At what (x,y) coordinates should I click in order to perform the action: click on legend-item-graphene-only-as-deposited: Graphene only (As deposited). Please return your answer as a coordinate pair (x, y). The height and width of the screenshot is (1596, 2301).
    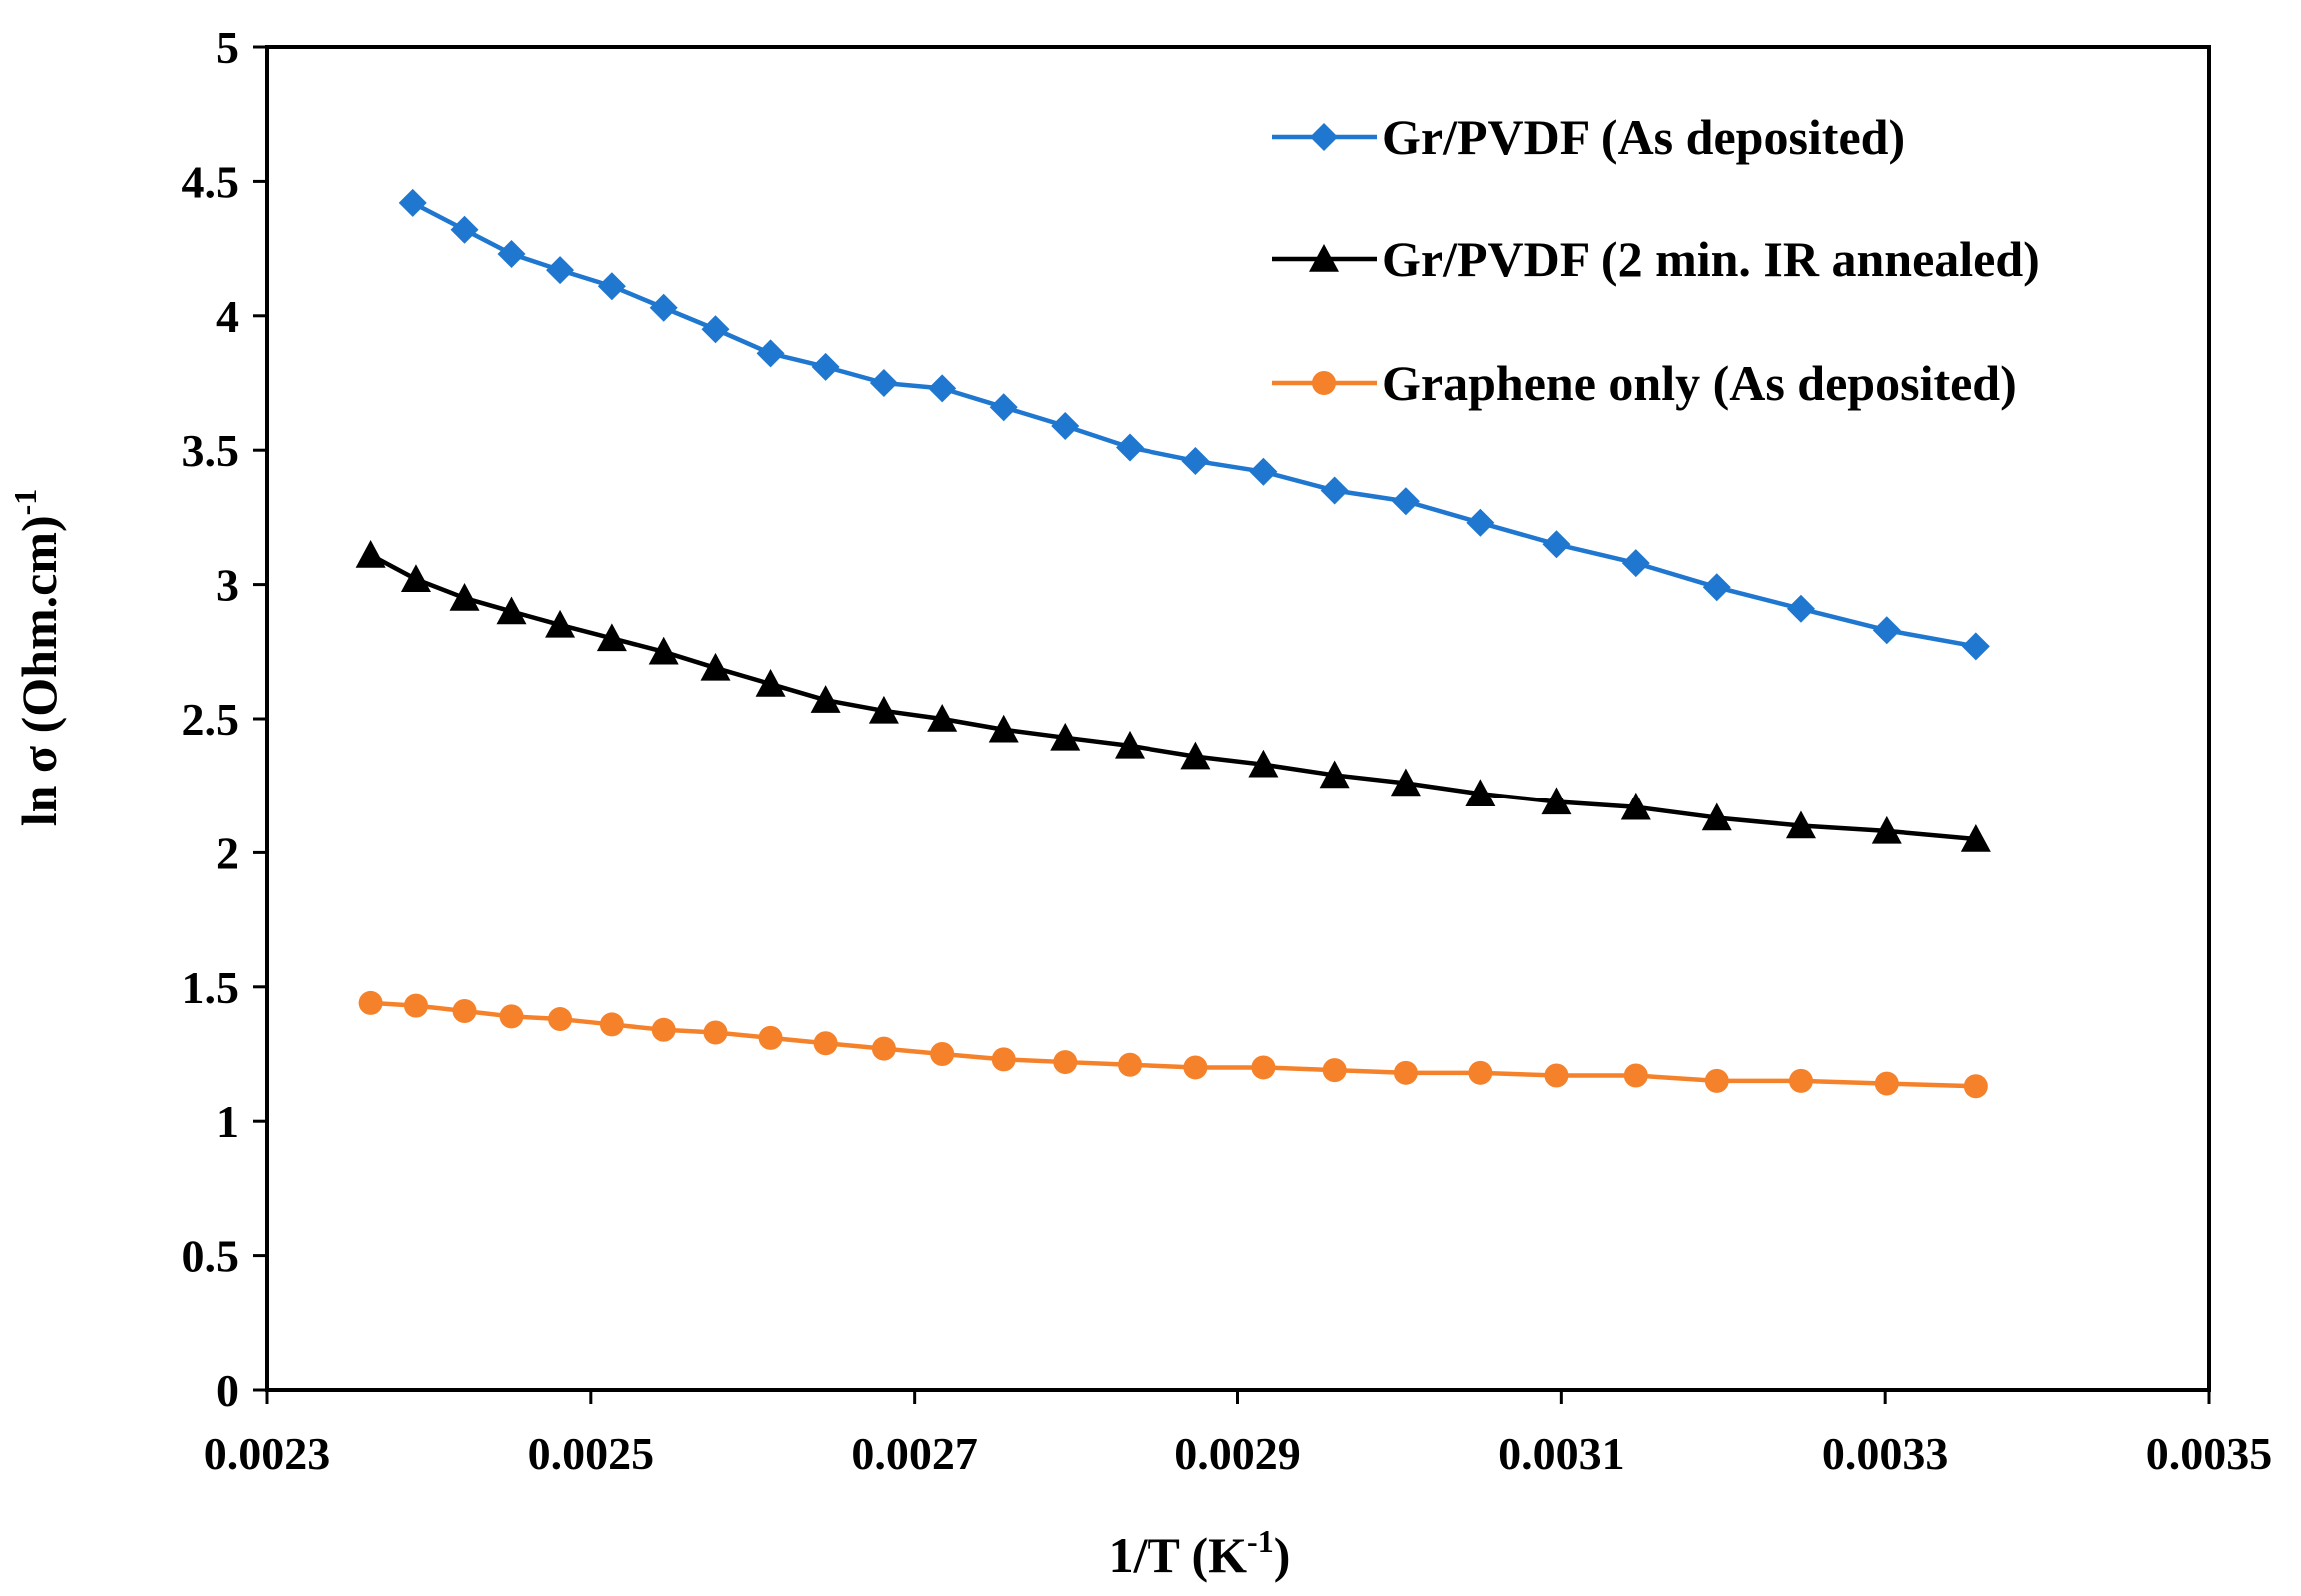
    Looking at the image, I should click on (1644, 383).